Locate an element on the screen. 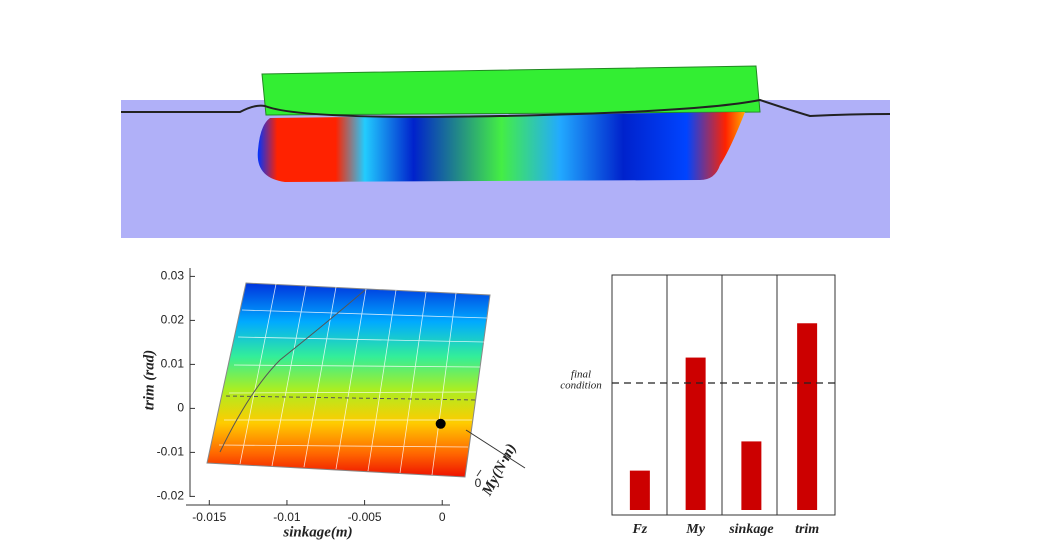 This screenshot has width=1050, height=550. plot-frame is located at coordinates (723, 395).